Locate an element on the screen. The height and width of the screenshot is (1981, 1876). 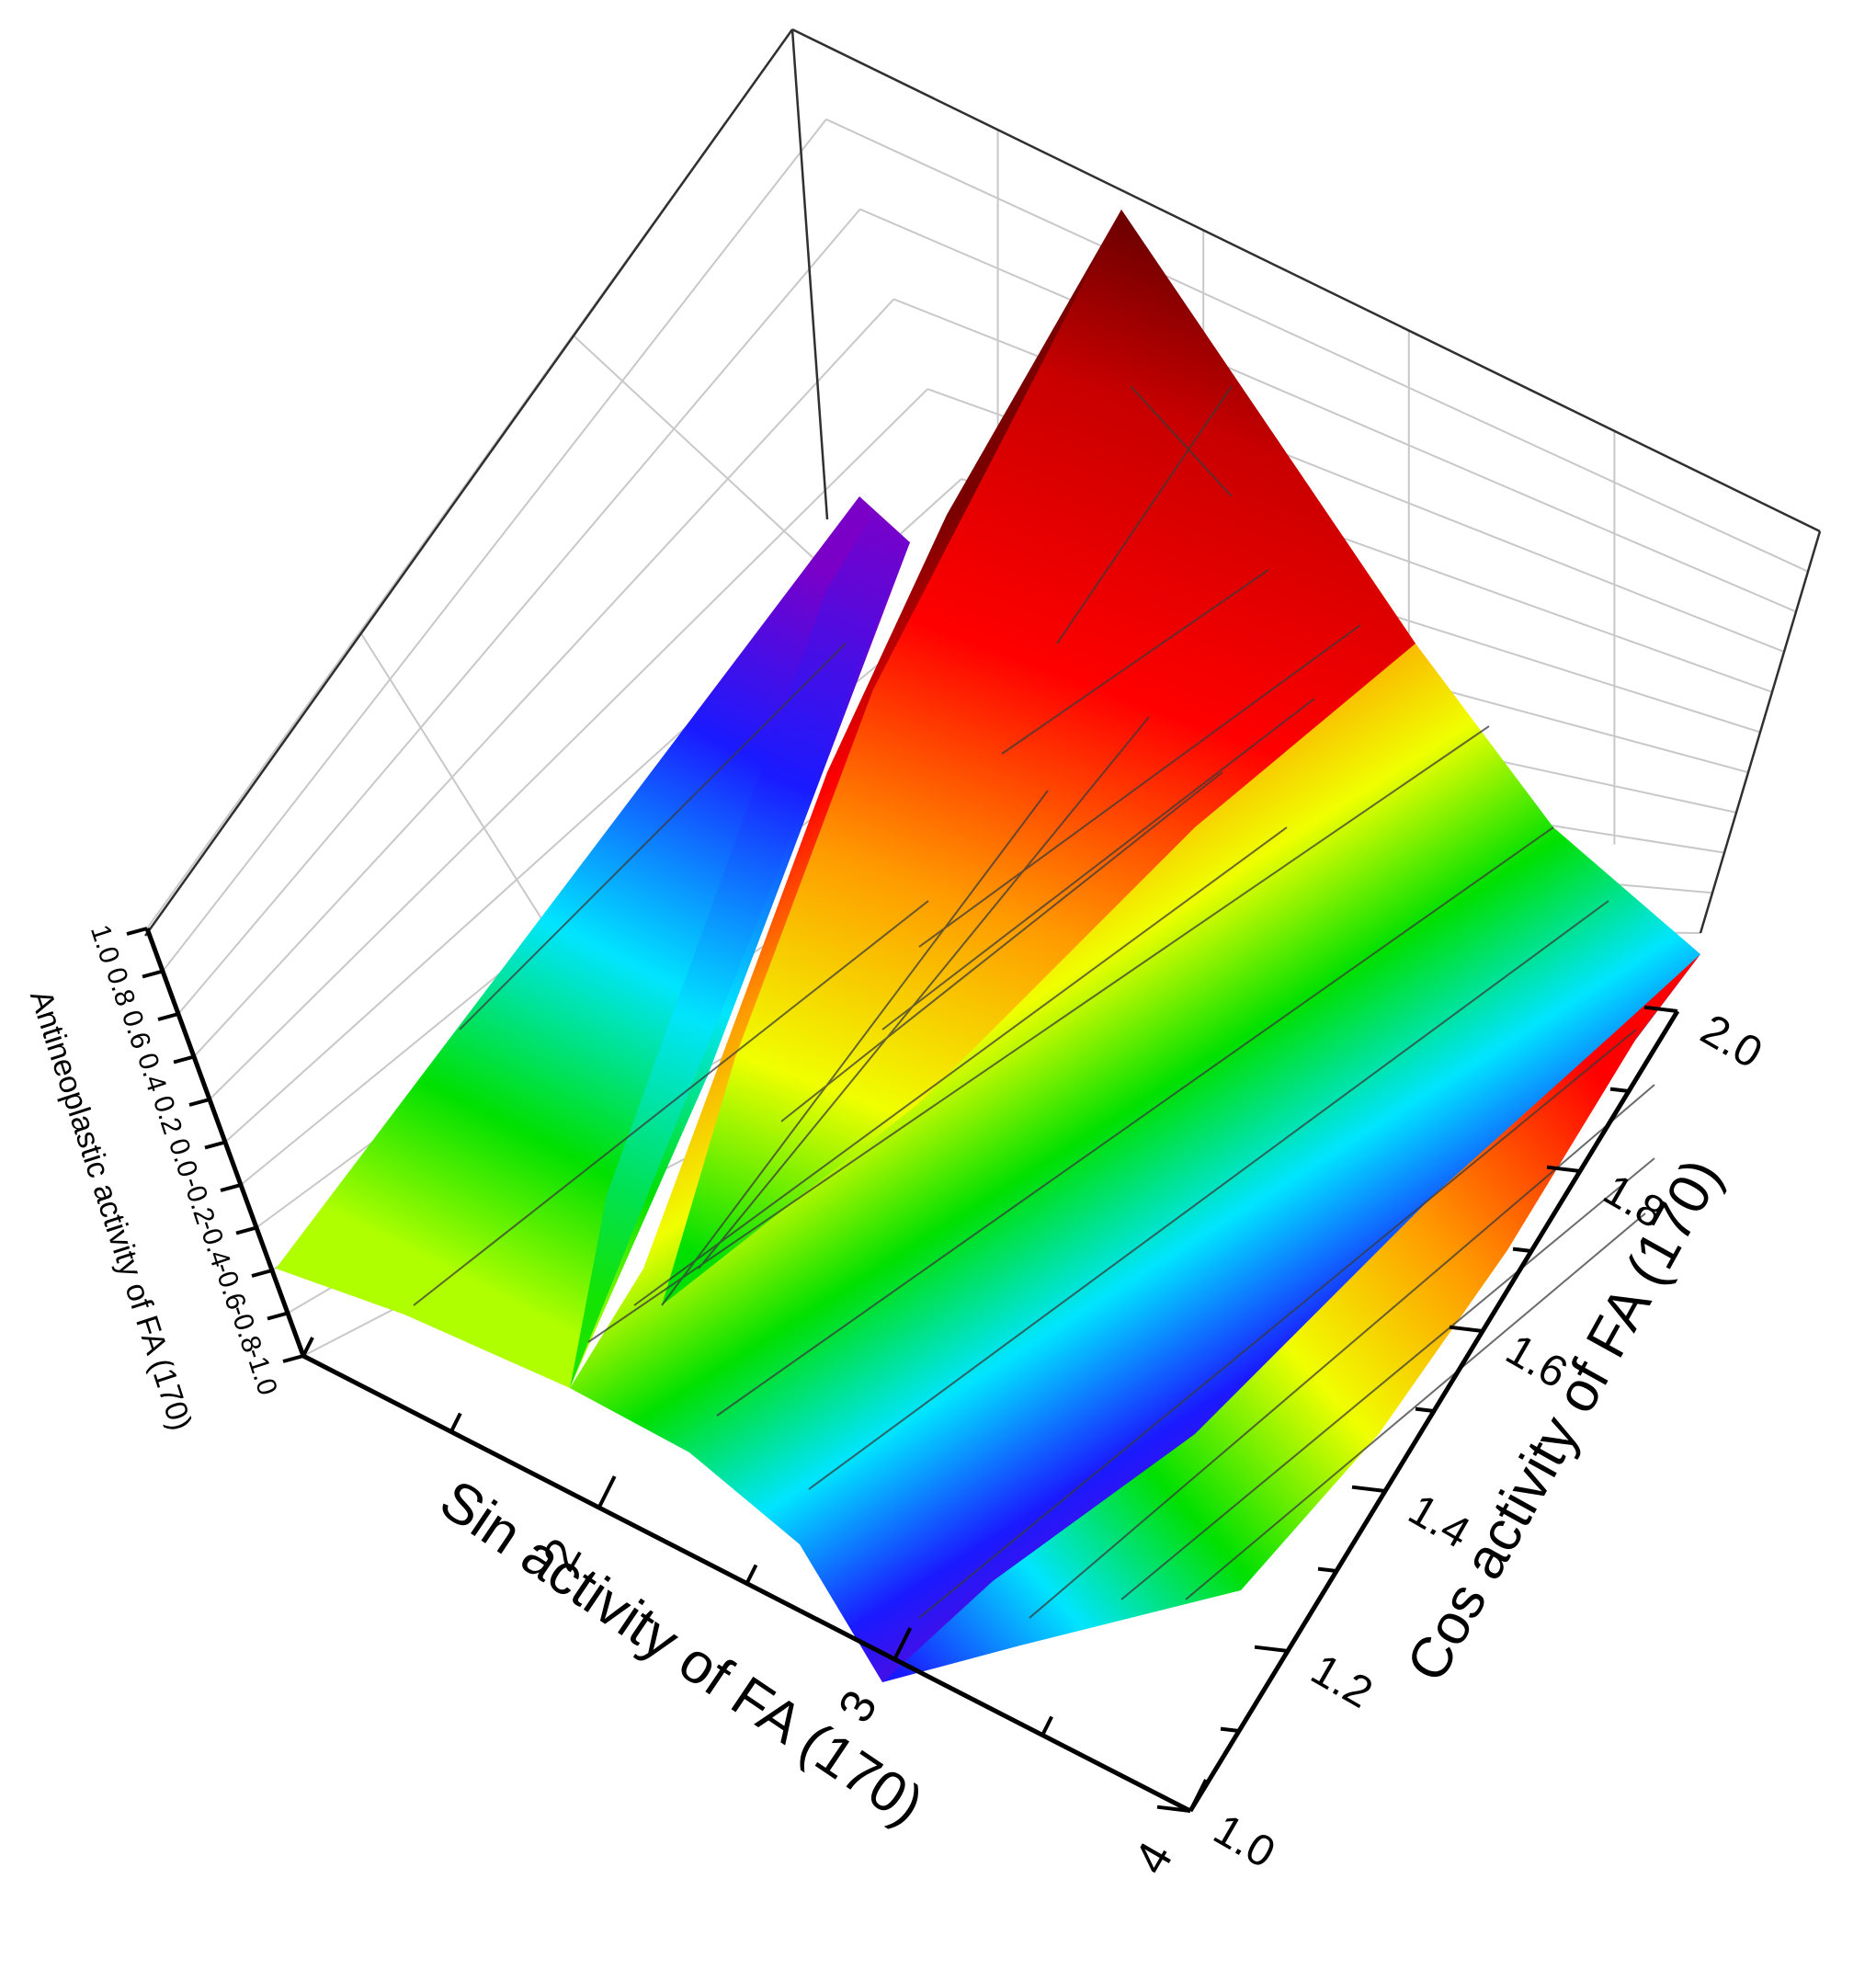
z-tick-label: 0.8 is located at coordinates (120, 987).